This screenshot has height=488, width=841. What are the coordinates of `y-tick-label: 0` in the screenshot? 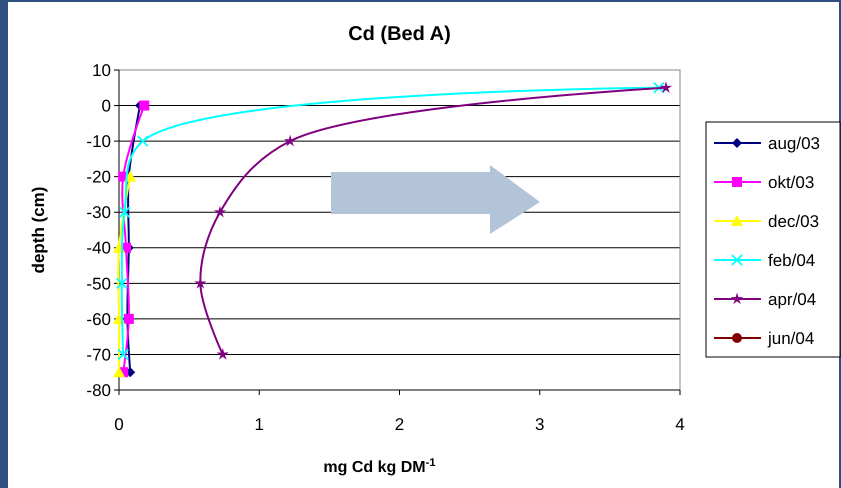 It's located at (106, 106).